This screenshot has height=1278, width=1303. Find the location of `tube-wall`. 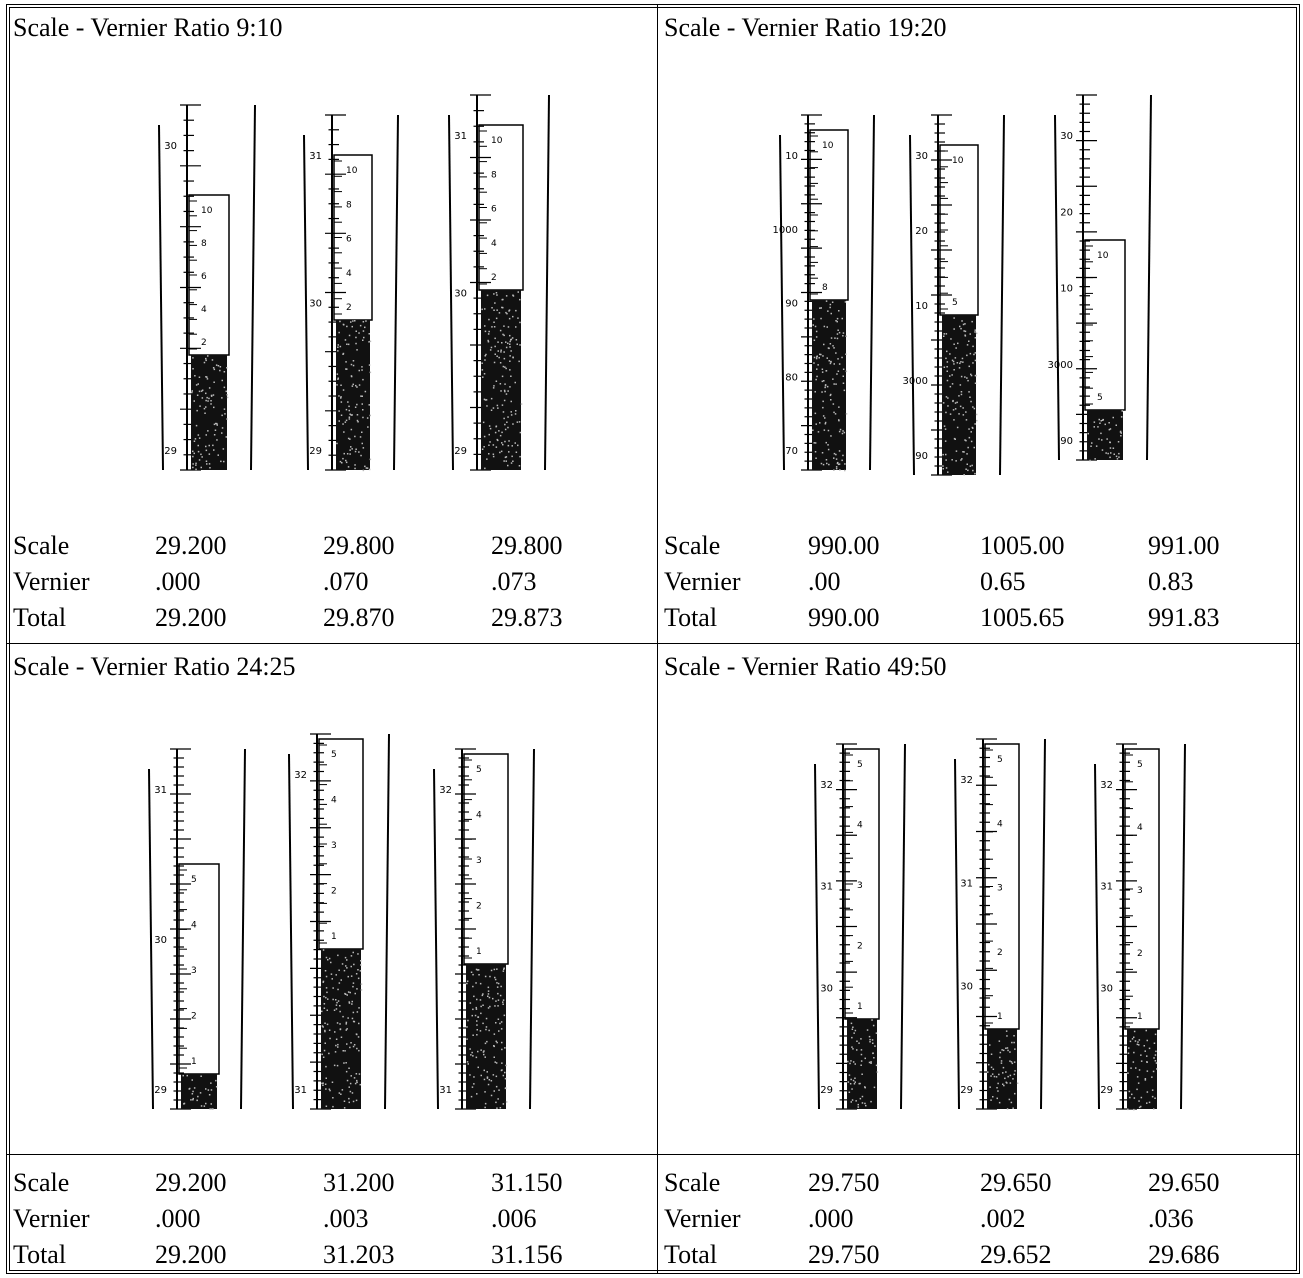

tube-wall is located at coordinates (243, 929).